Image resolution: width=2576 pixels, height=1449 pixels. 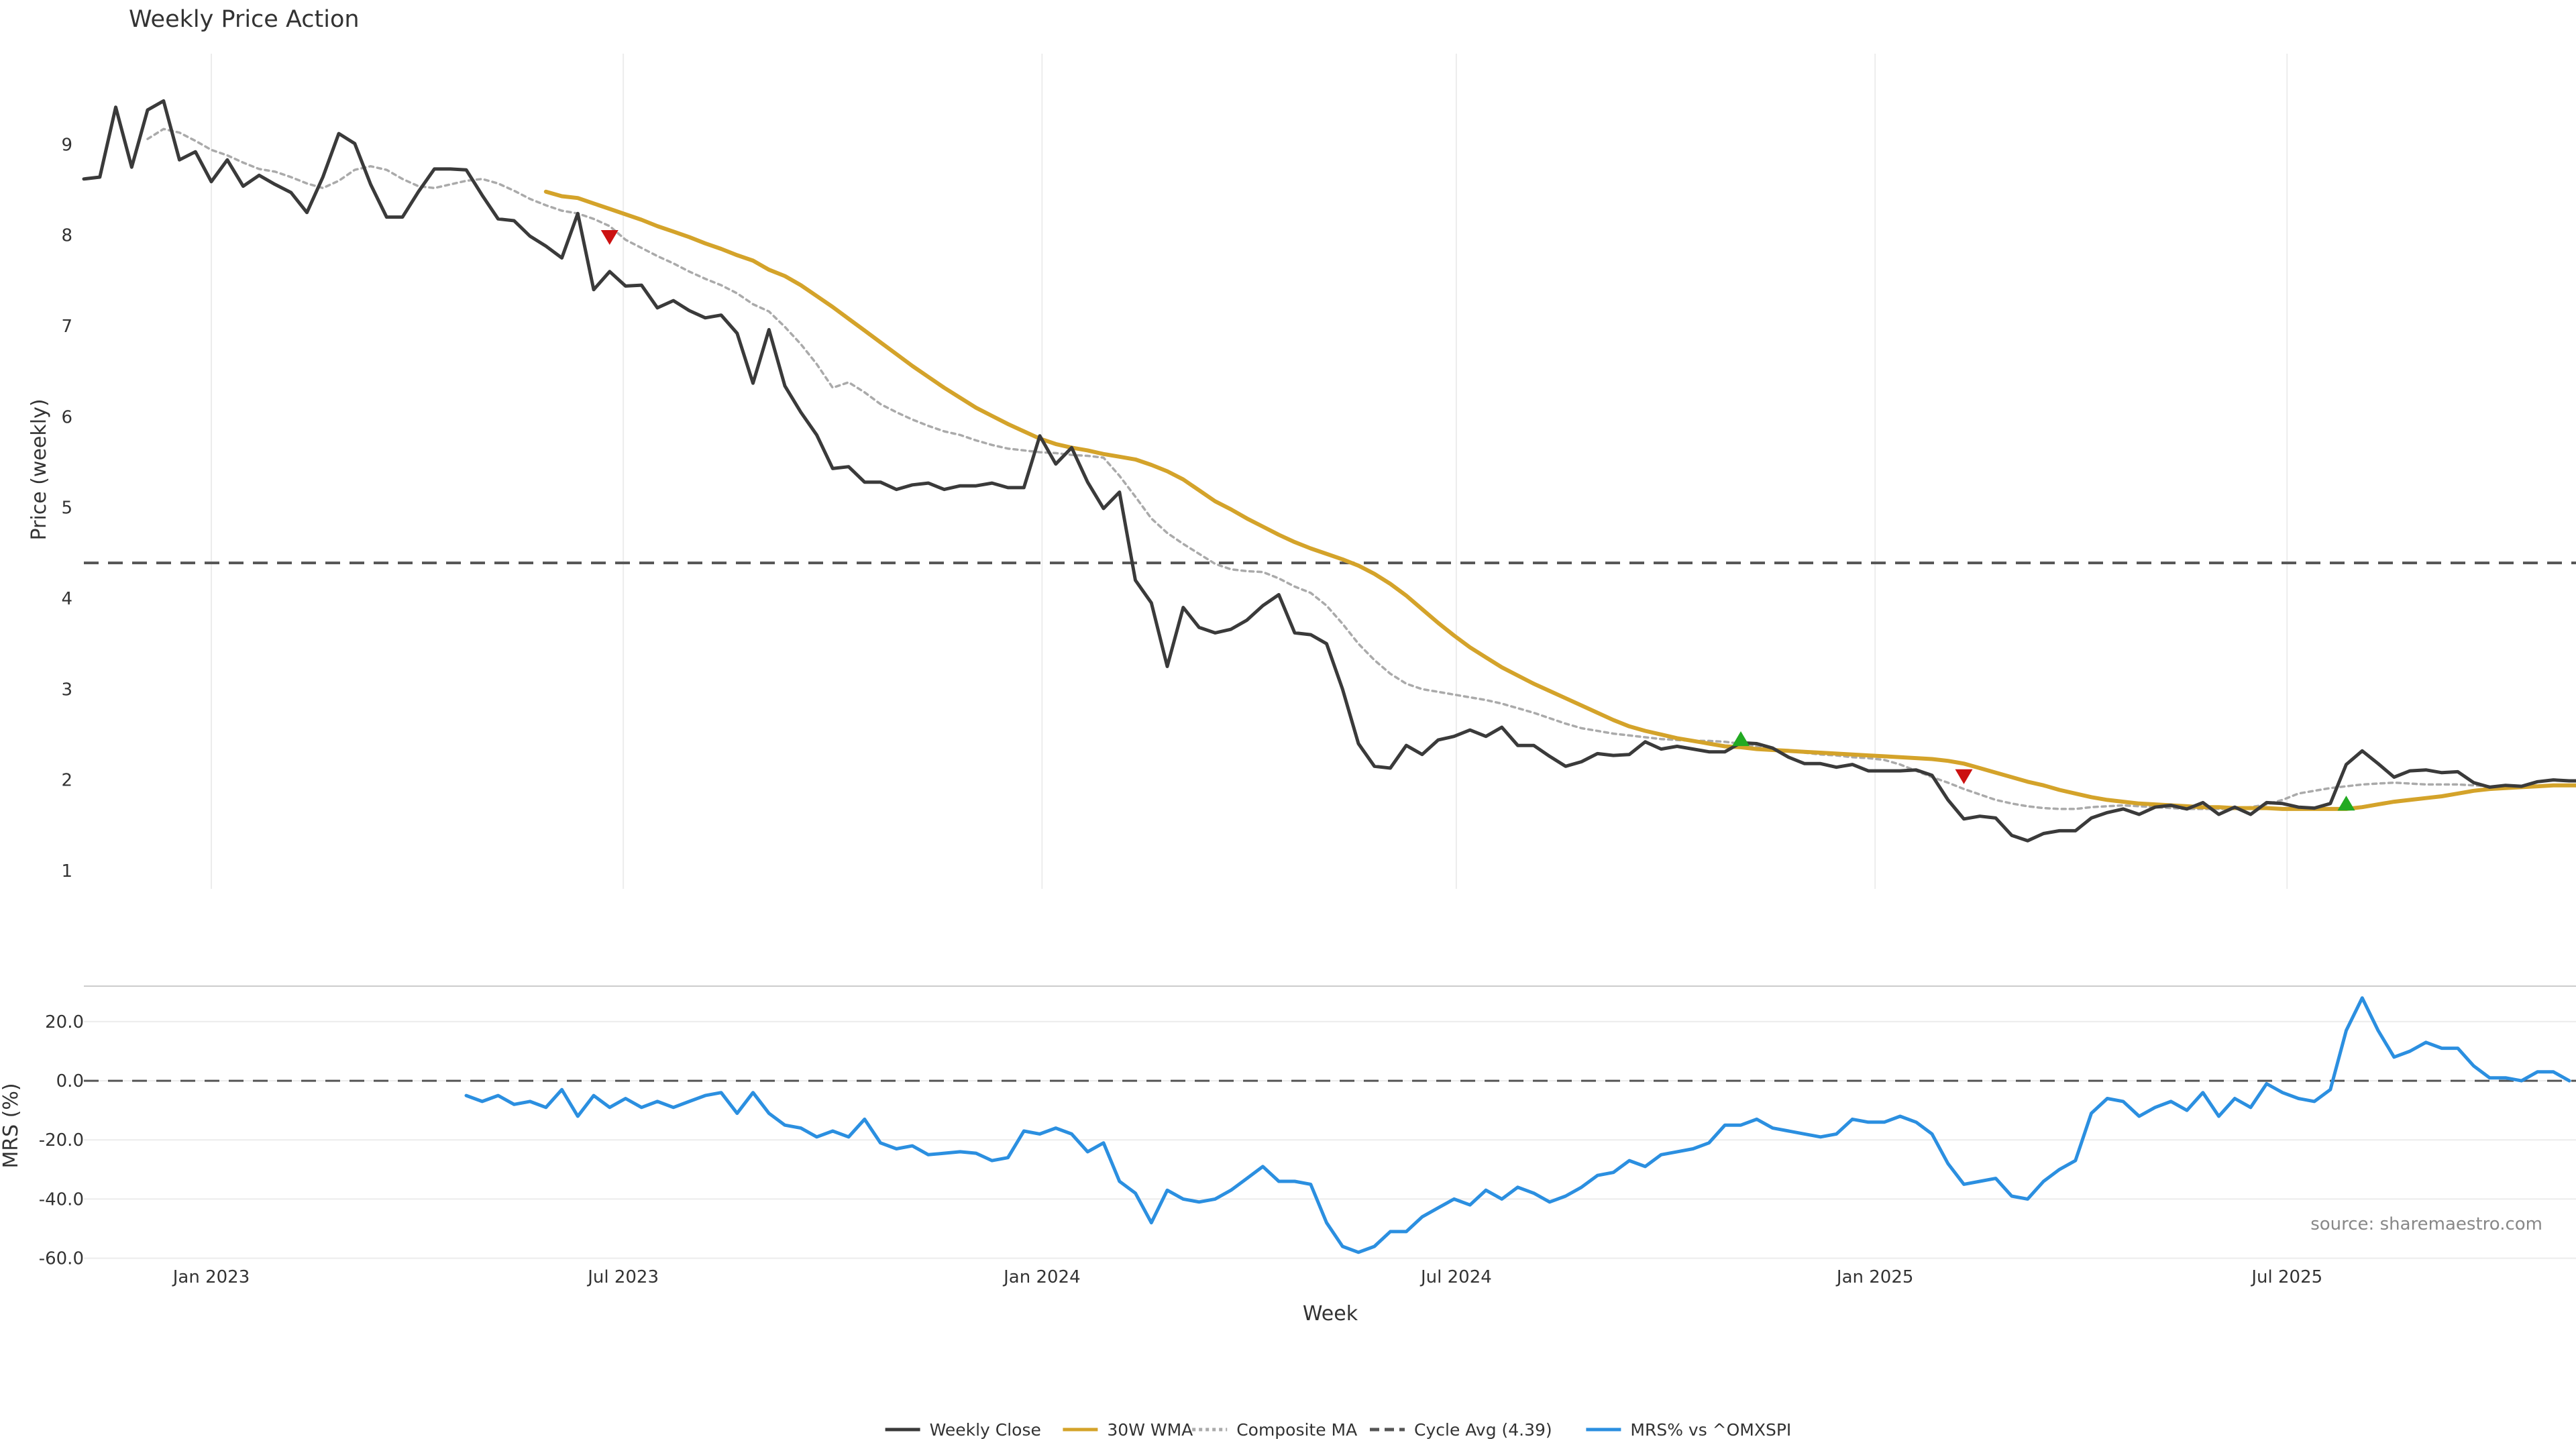 What do you see at coordinates (2286, 1277) in the screenshot?
I see `x-tick-label: Jul 2025` at bounding box center [2286, 1277].